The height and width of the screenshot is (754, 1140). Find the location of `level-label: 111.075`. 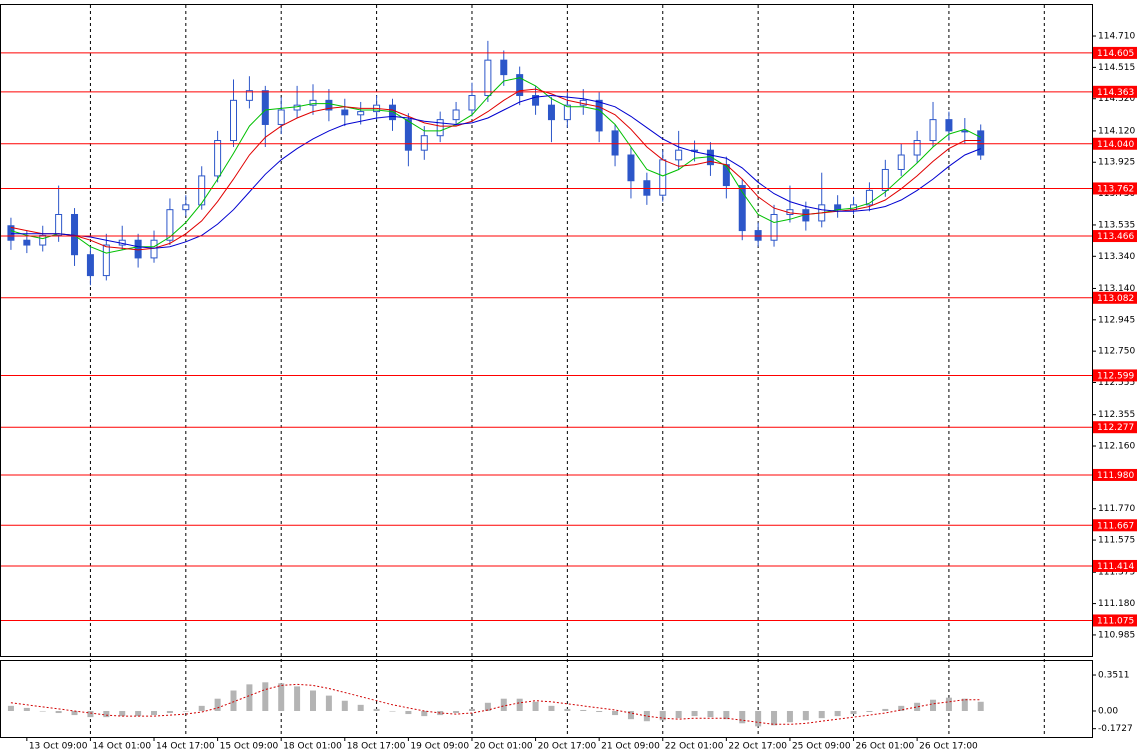

level-label: 111.075 is located at coordinates (1115, 621).